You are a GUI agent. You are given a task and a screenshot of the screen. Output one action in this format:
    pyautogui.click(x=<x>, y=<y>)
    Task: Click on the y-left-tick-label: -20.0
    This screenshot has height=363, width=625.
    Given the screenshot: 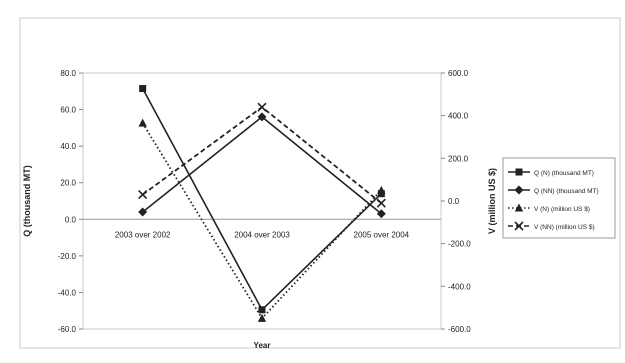 What is the action you would take?
    pyautogui.click(x=67, y=256)
    